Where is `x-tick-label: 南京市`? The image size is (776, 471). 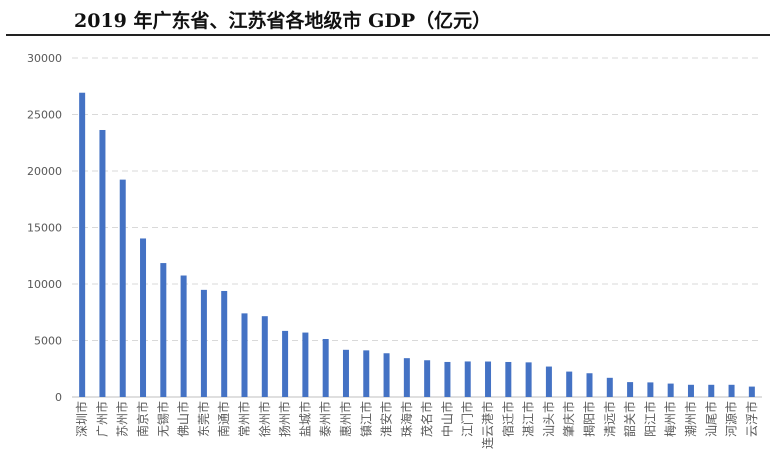
x-tick-label: 南京市 is located at coordinates (142, 419).